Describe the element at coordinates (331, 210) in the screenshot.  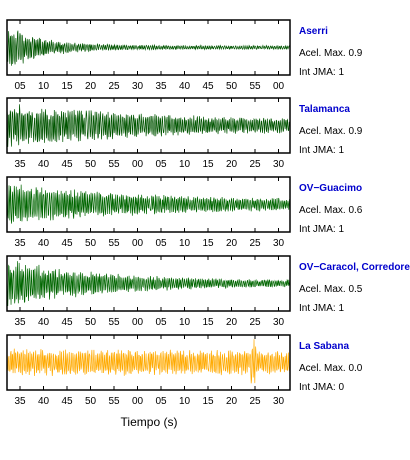
I see `max-acceleration: Acel. Max. 0.6` at that location.